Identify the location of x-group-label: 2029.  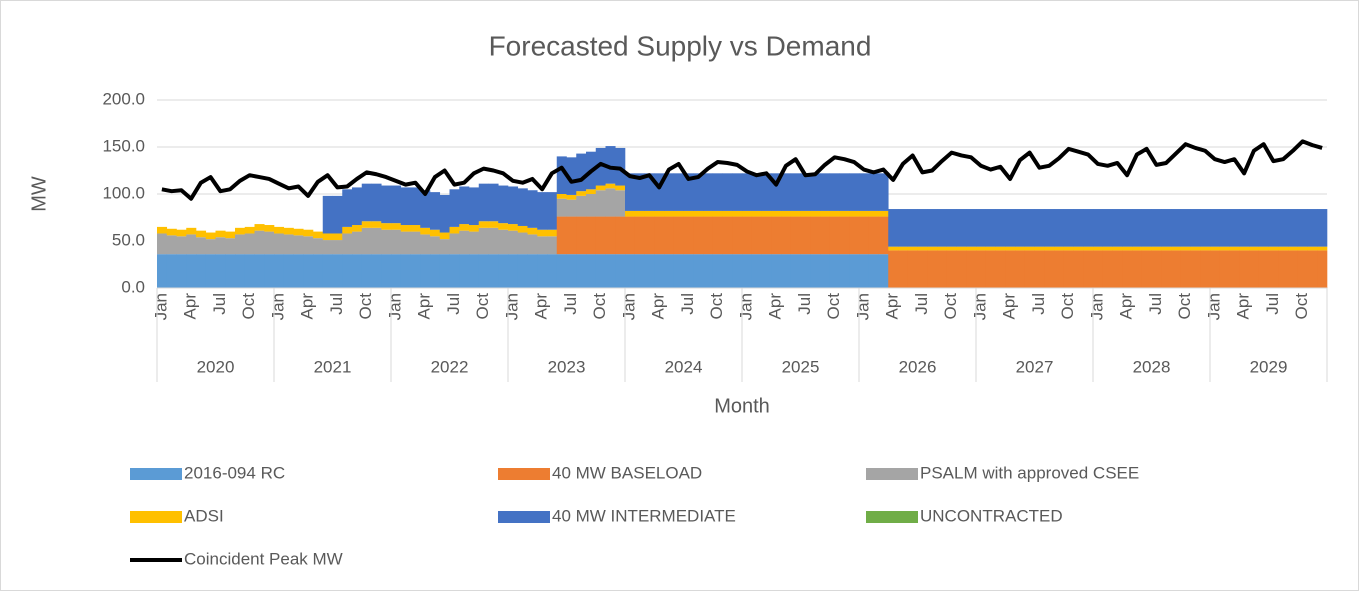
(1269, 366).